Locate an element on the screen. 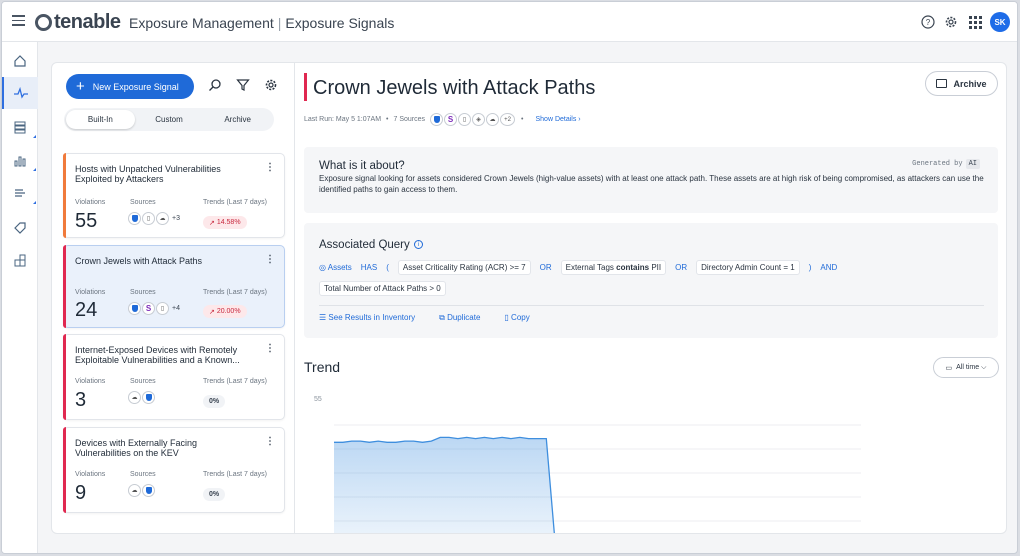  trend-heading: Trend is located at coordinates (322, 367).